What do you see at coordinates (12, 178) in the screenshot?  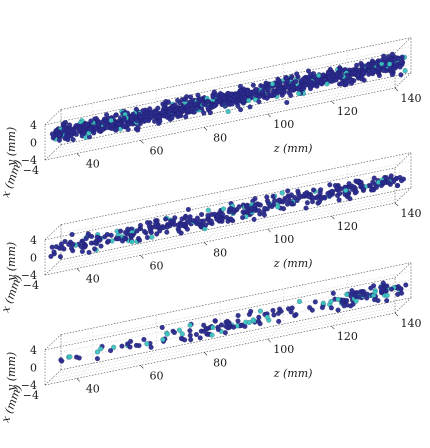 I see `x-axis-title: x (mm)` at bounding box center [12, 178].